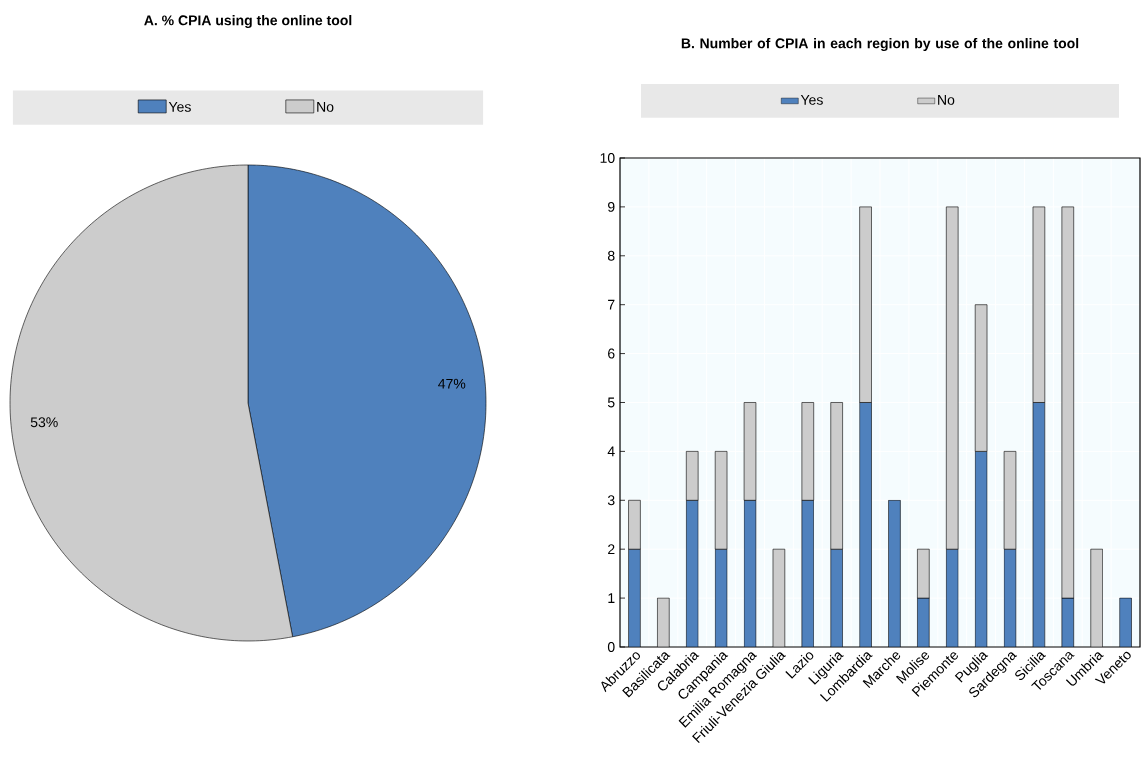  What do you see at coordinates (607, 158) in the screenshot?
I see `y-tick-label: 10` at bounding box center [607, 158].